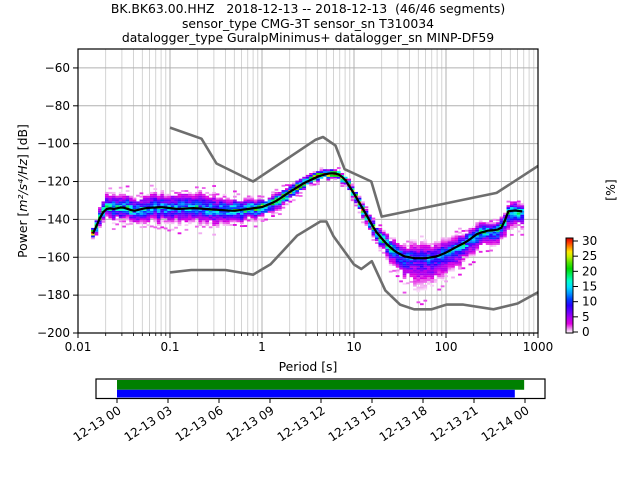  Describe the element at coordinates (53, 219) in the screenshot. I see `y-tick-label: −140` at that location.